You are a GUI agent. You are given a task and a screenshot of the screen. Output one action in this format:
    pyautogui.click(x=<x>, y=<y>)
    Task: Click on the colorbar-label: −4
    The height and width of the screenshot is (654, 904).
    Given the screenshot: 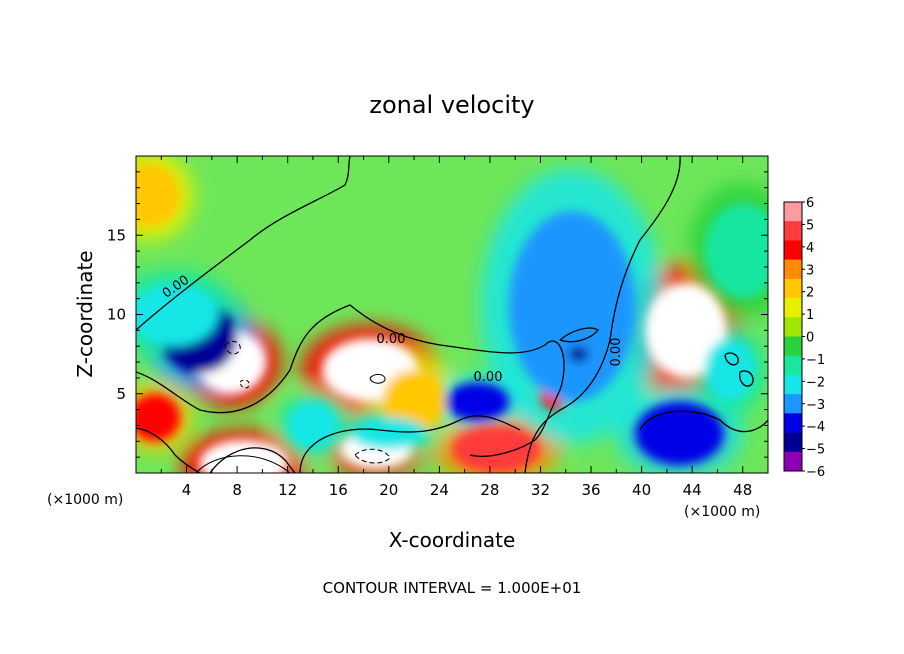 What is the action you would take?
    pyautogui.click(x=815, y=427)
    